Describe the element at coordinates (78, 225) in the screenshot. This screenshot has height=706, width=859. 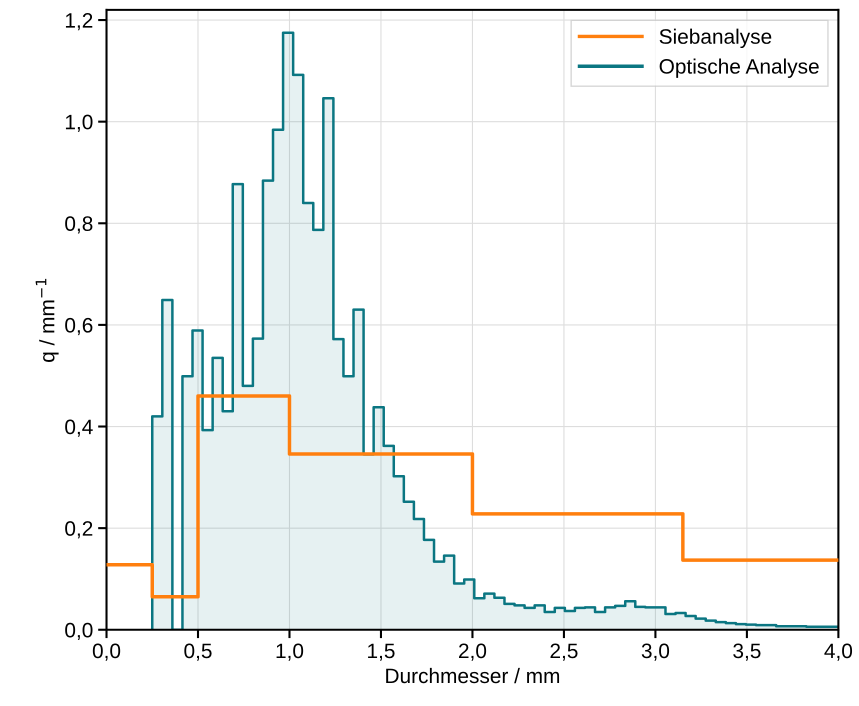
I see `y-tick-label: 0,8` at that location.